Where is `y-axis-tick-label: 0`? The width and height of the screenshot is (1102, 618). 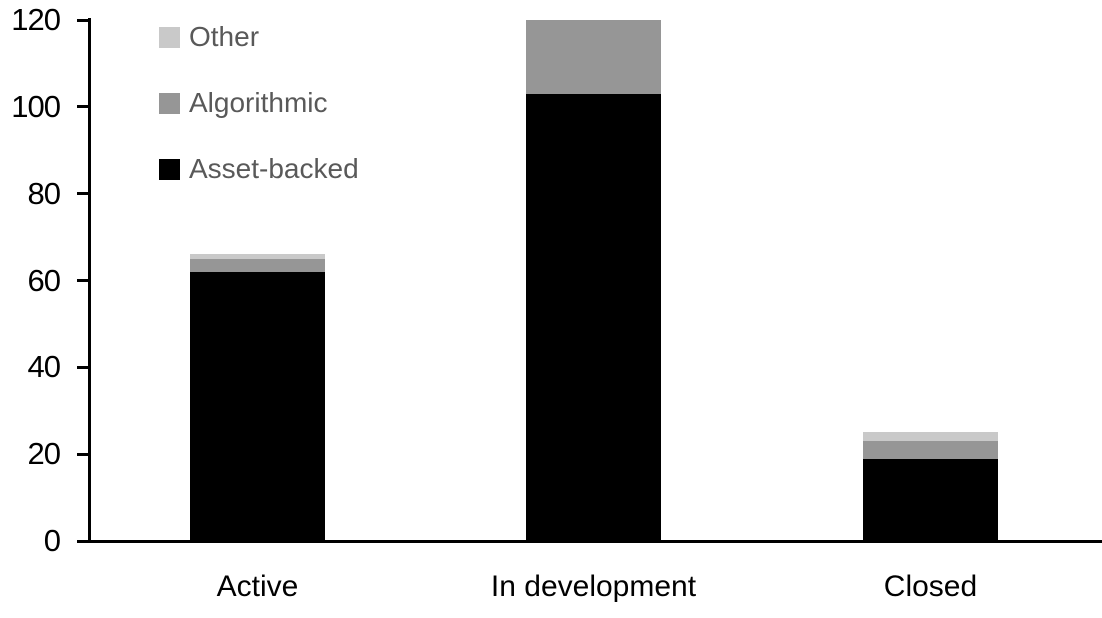
y-axis-tick-label: 0 is located at coordinates (52, 540).